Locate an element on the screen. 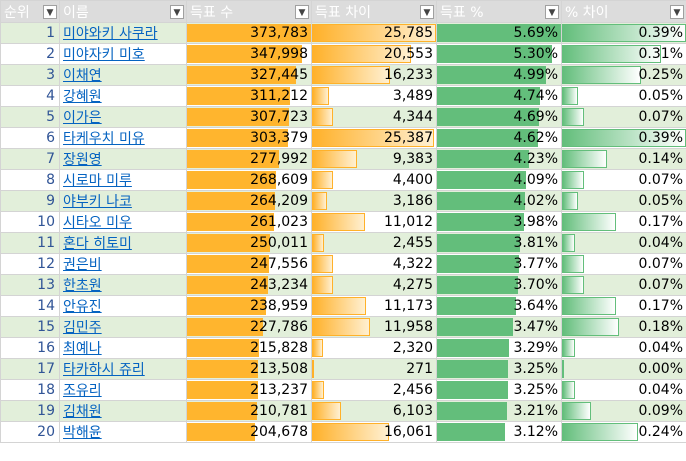 Image resolution: width=686 pixels, height=461 pixels. name-link: 시타오 미우 is located at coordinates (97, 223).